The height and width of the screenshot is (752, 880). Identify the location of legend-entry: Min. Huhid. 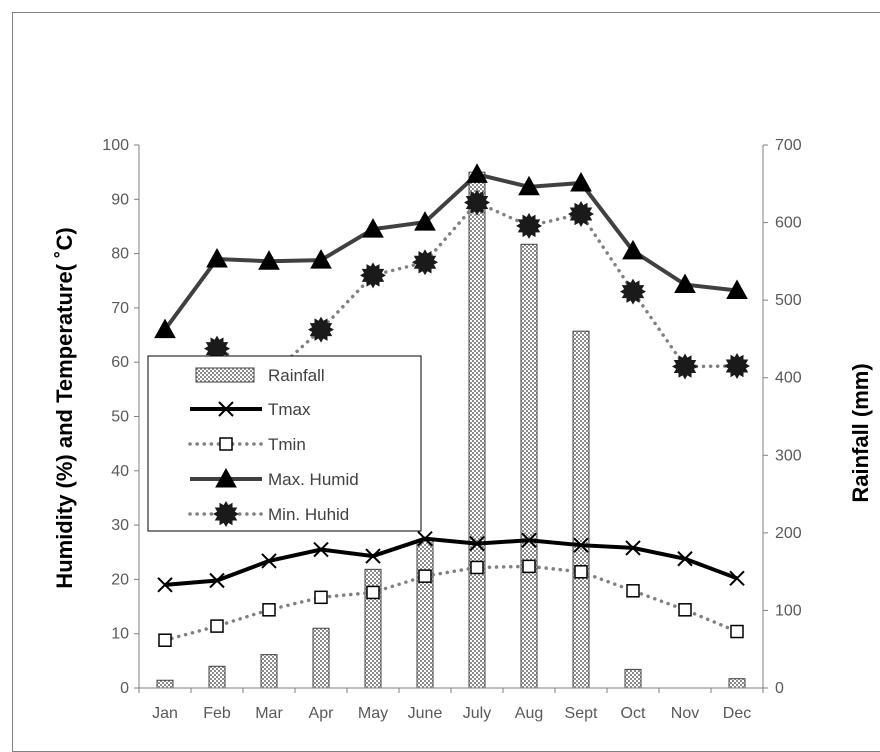
(268, 514).